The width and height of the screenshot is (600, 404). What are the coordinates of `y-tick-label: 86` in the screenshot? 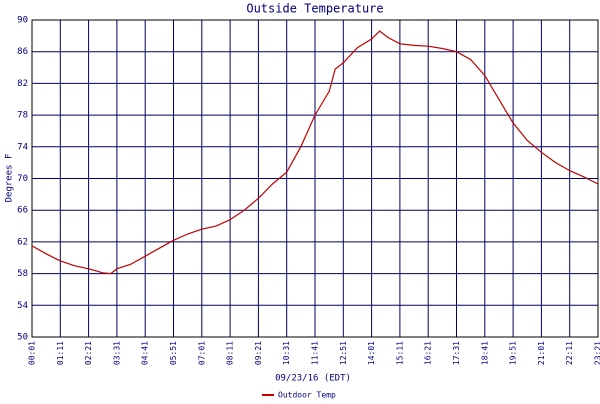 It's located at (22, 52).